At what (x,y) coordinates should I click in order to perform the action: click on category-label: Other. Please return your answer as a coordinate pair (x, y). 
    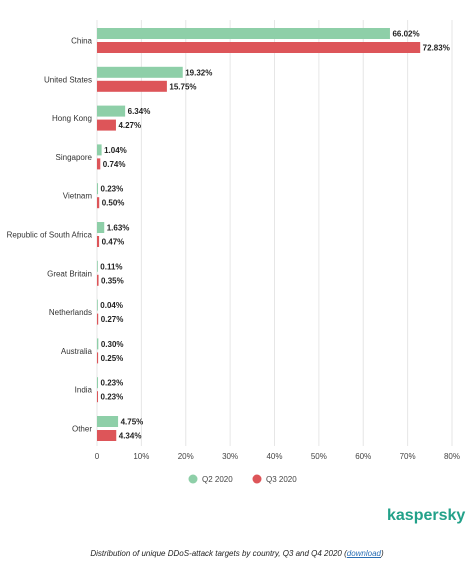
    Looking at the image, I should click on (82, 429).